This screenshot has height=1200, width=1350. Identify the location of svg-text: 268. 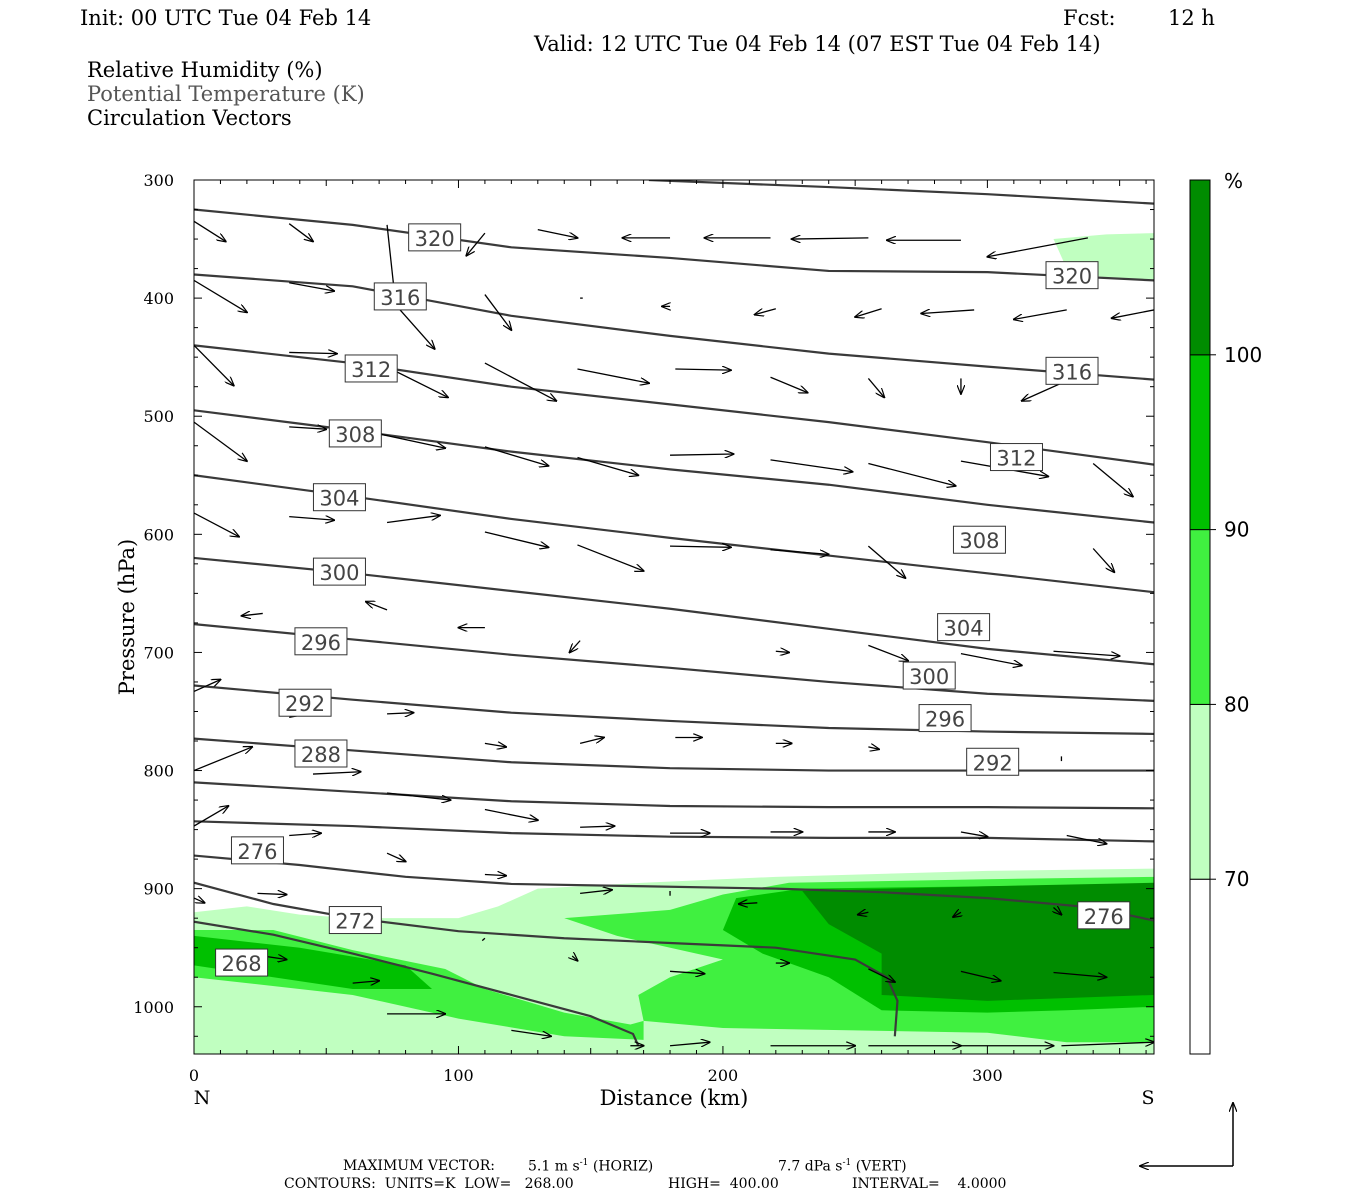
(242, 964).